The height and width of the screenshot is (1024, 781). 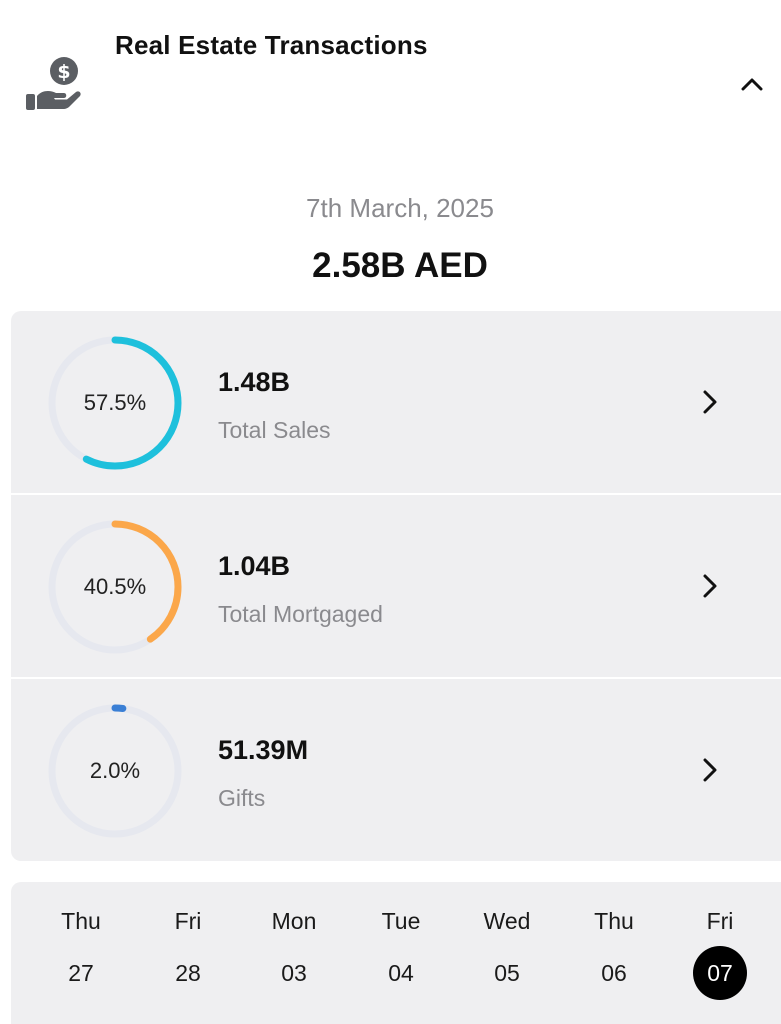 What do you see at coordinates (401, 973) in the screenshot?
I see `day-number: 04` at bounding box center [401, 973].